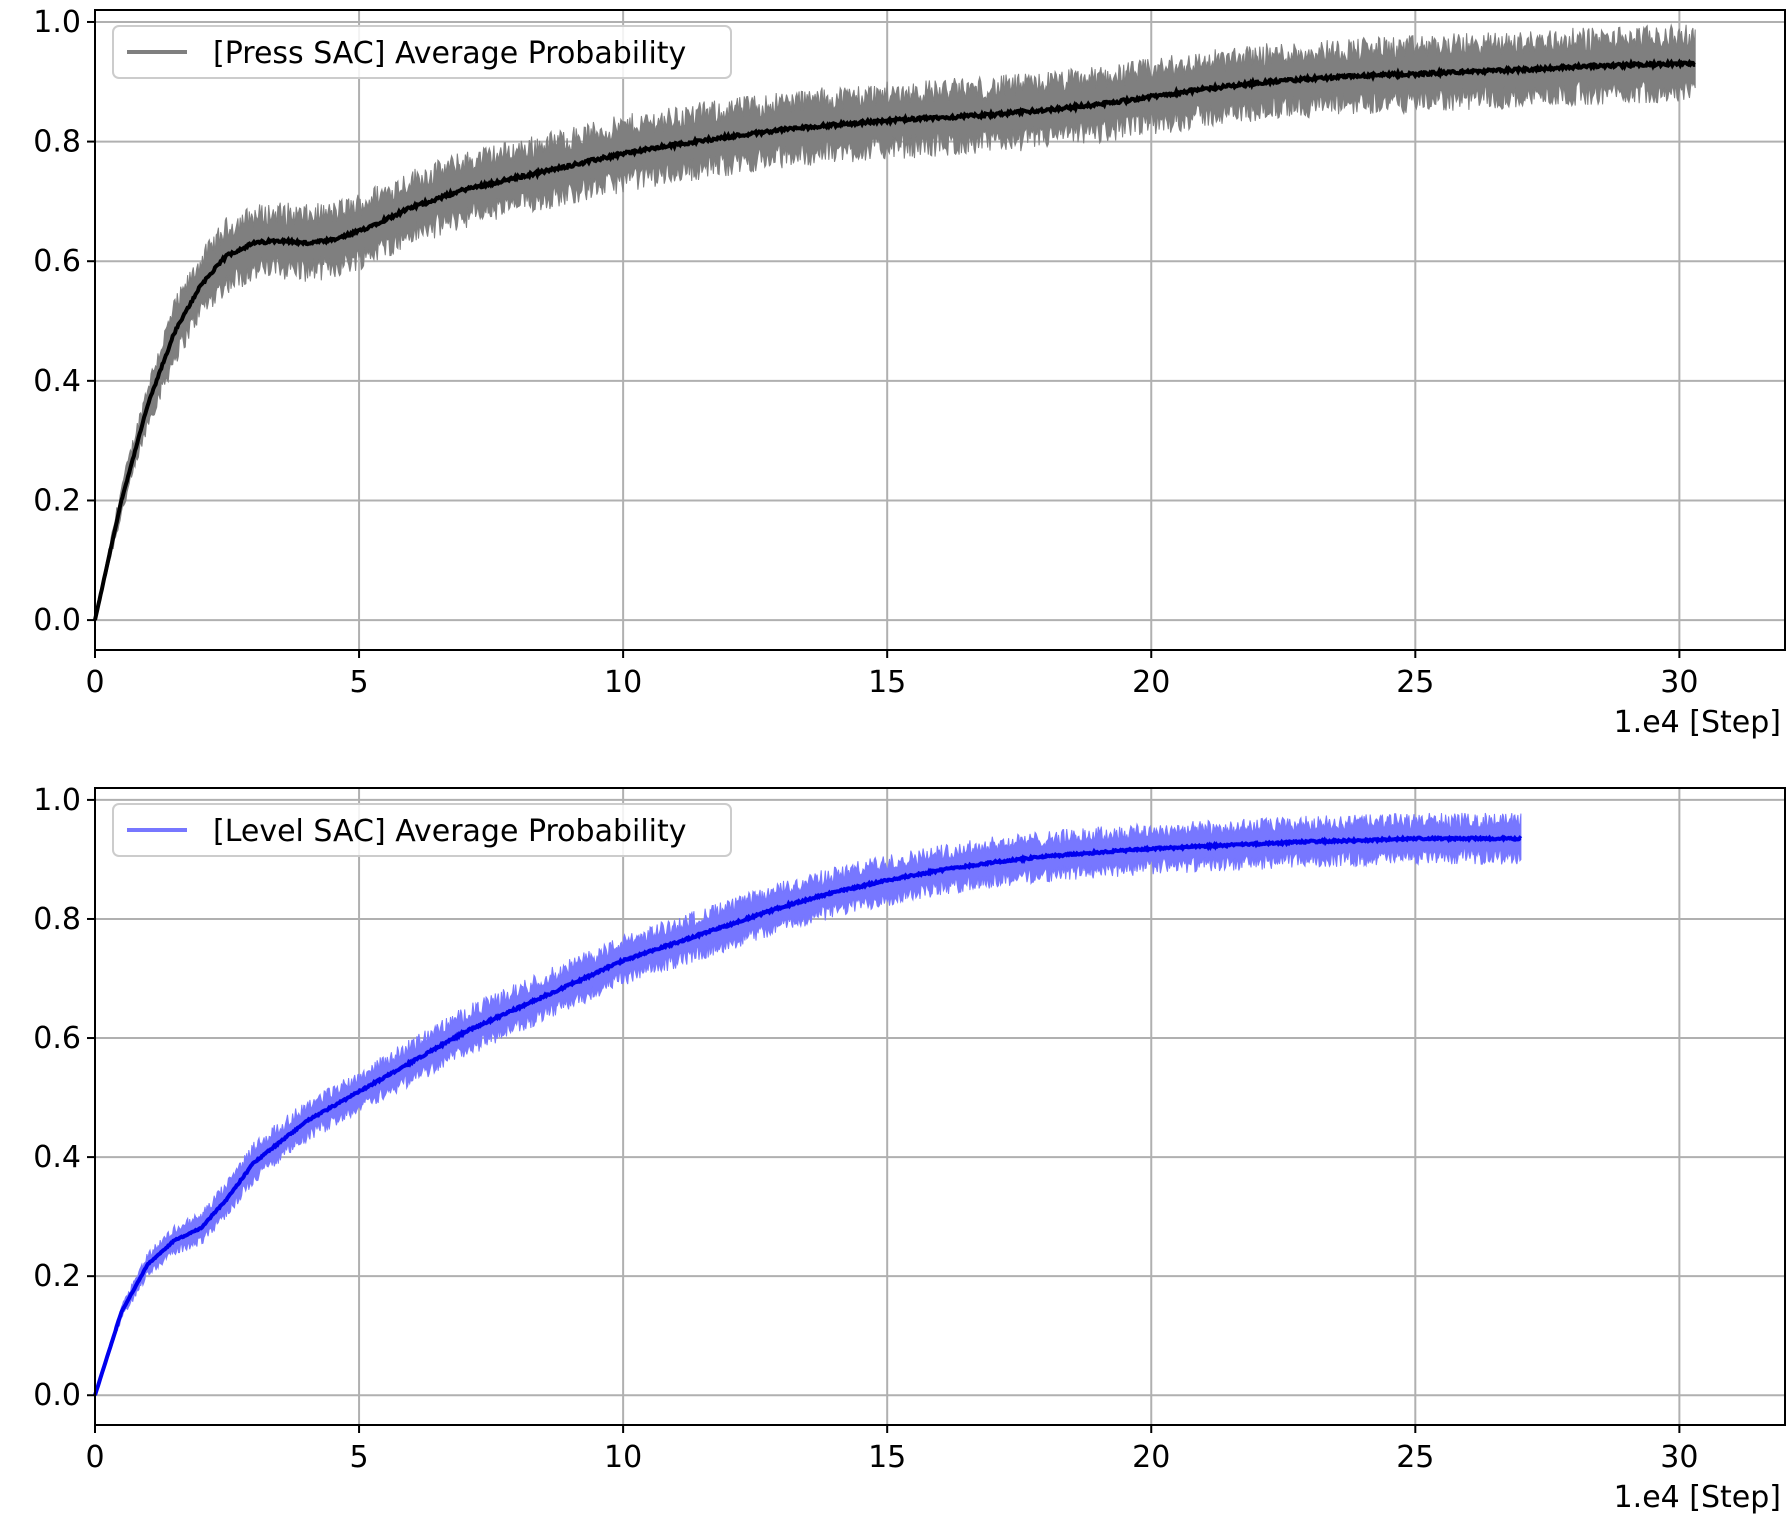 The width and height of the screenshot is (1791, 1533). Describe the element at coordinates (449, 53) in the screenshot. I see `legend-label: [Press SAC] Average Probability` at that location.